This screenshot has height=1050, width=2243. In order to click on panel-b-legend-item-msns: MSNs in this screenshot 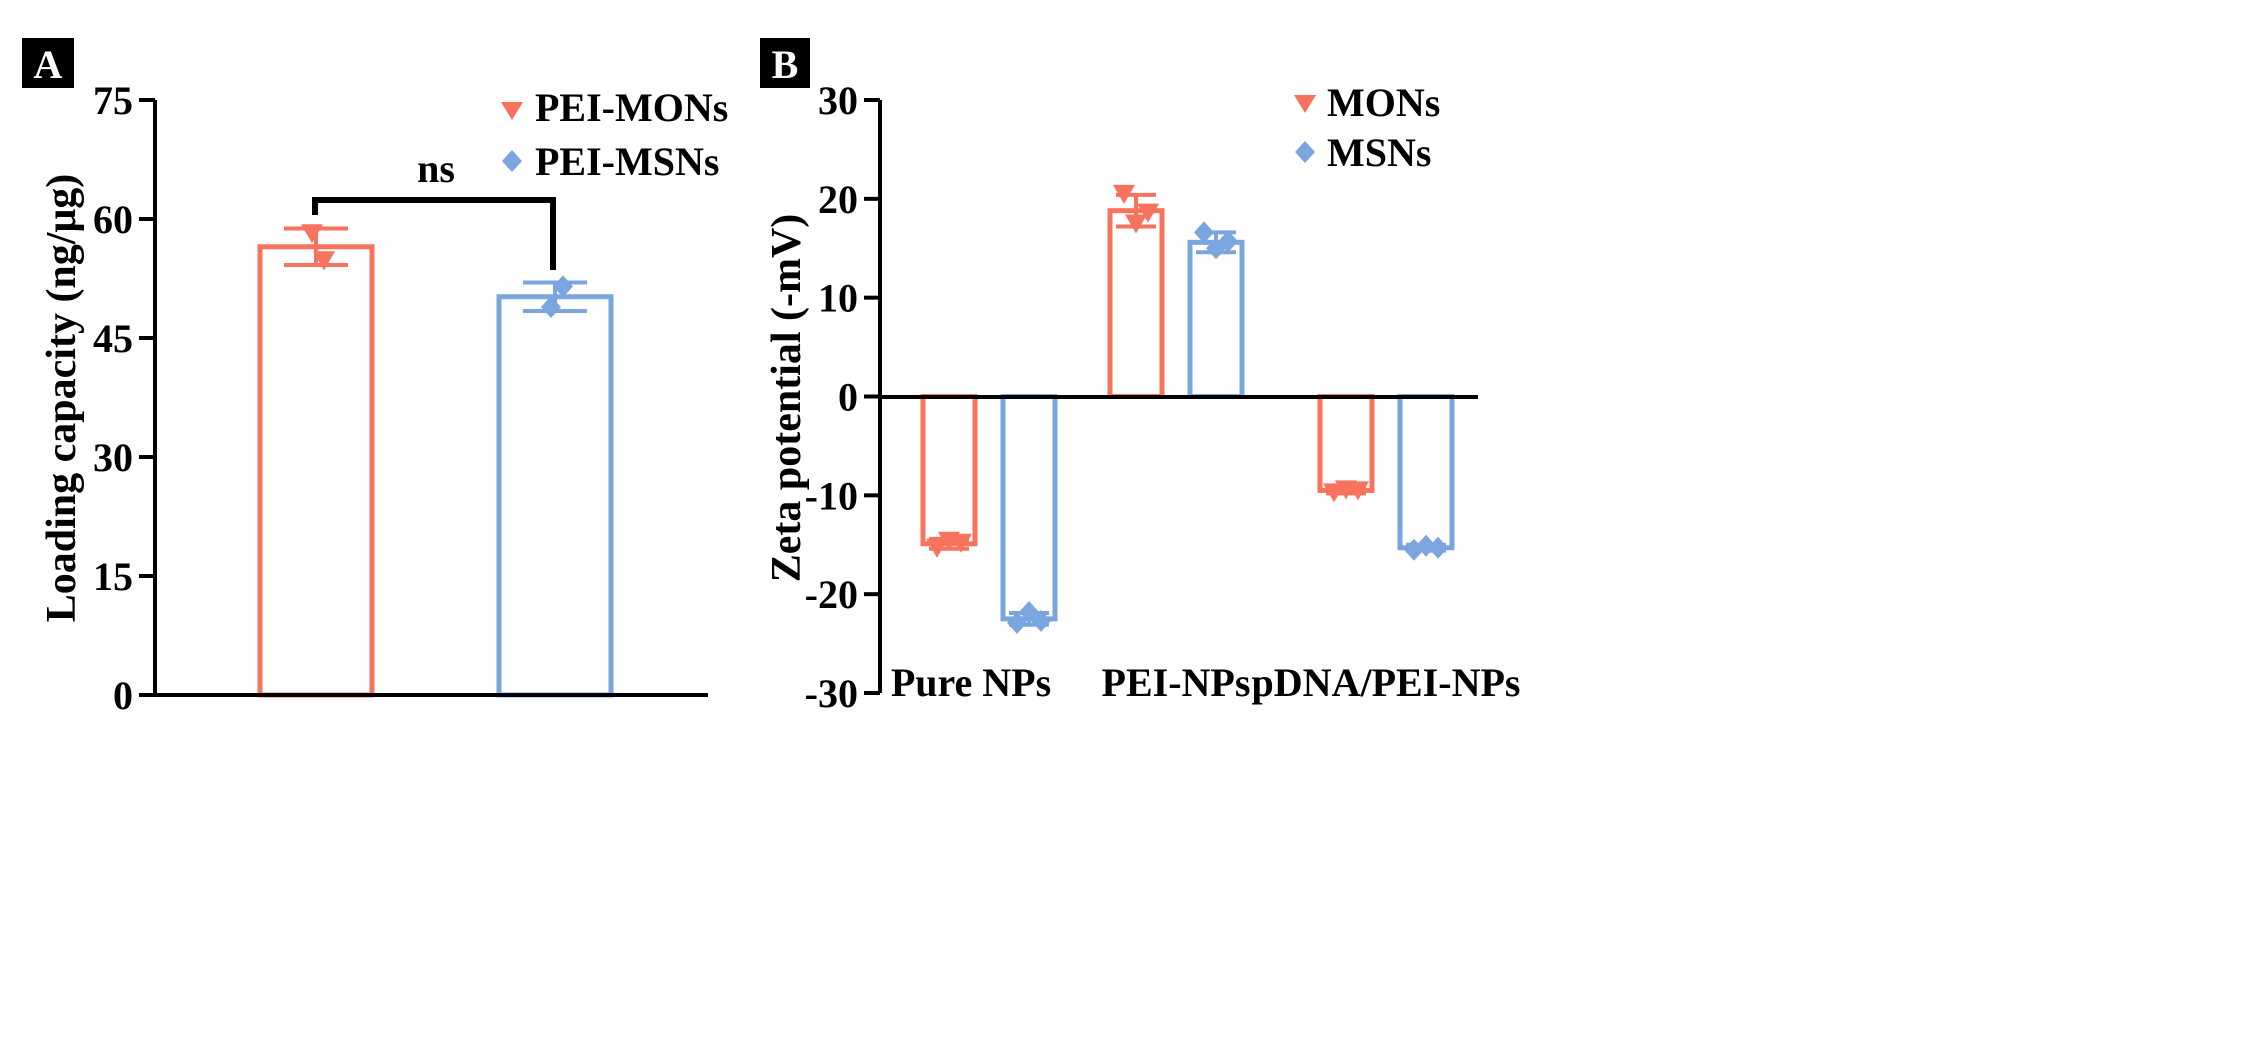, I will do `click(1379, 152)`.